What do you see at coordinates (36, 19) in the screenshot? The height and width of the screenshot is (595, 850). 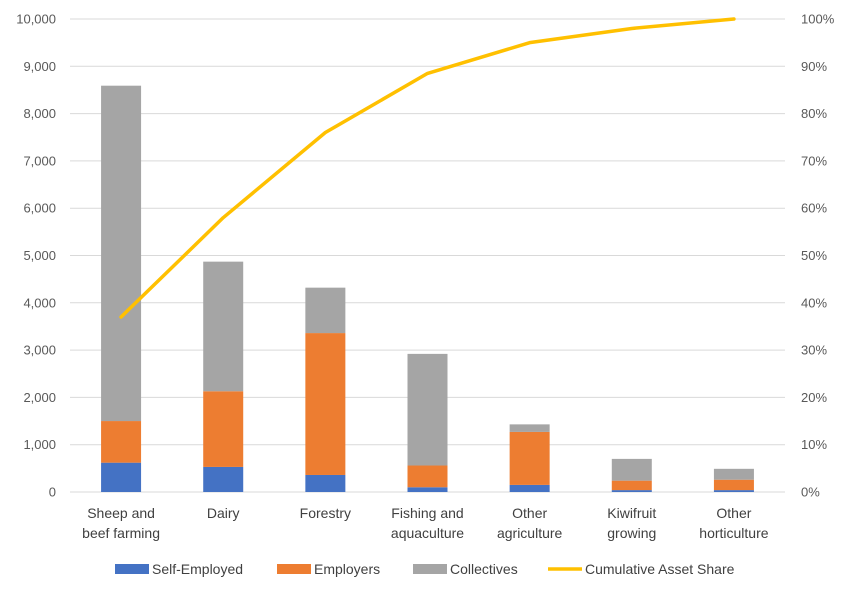 I see `y-left-tick-label: 10,000` at bounding box center [36, 19].